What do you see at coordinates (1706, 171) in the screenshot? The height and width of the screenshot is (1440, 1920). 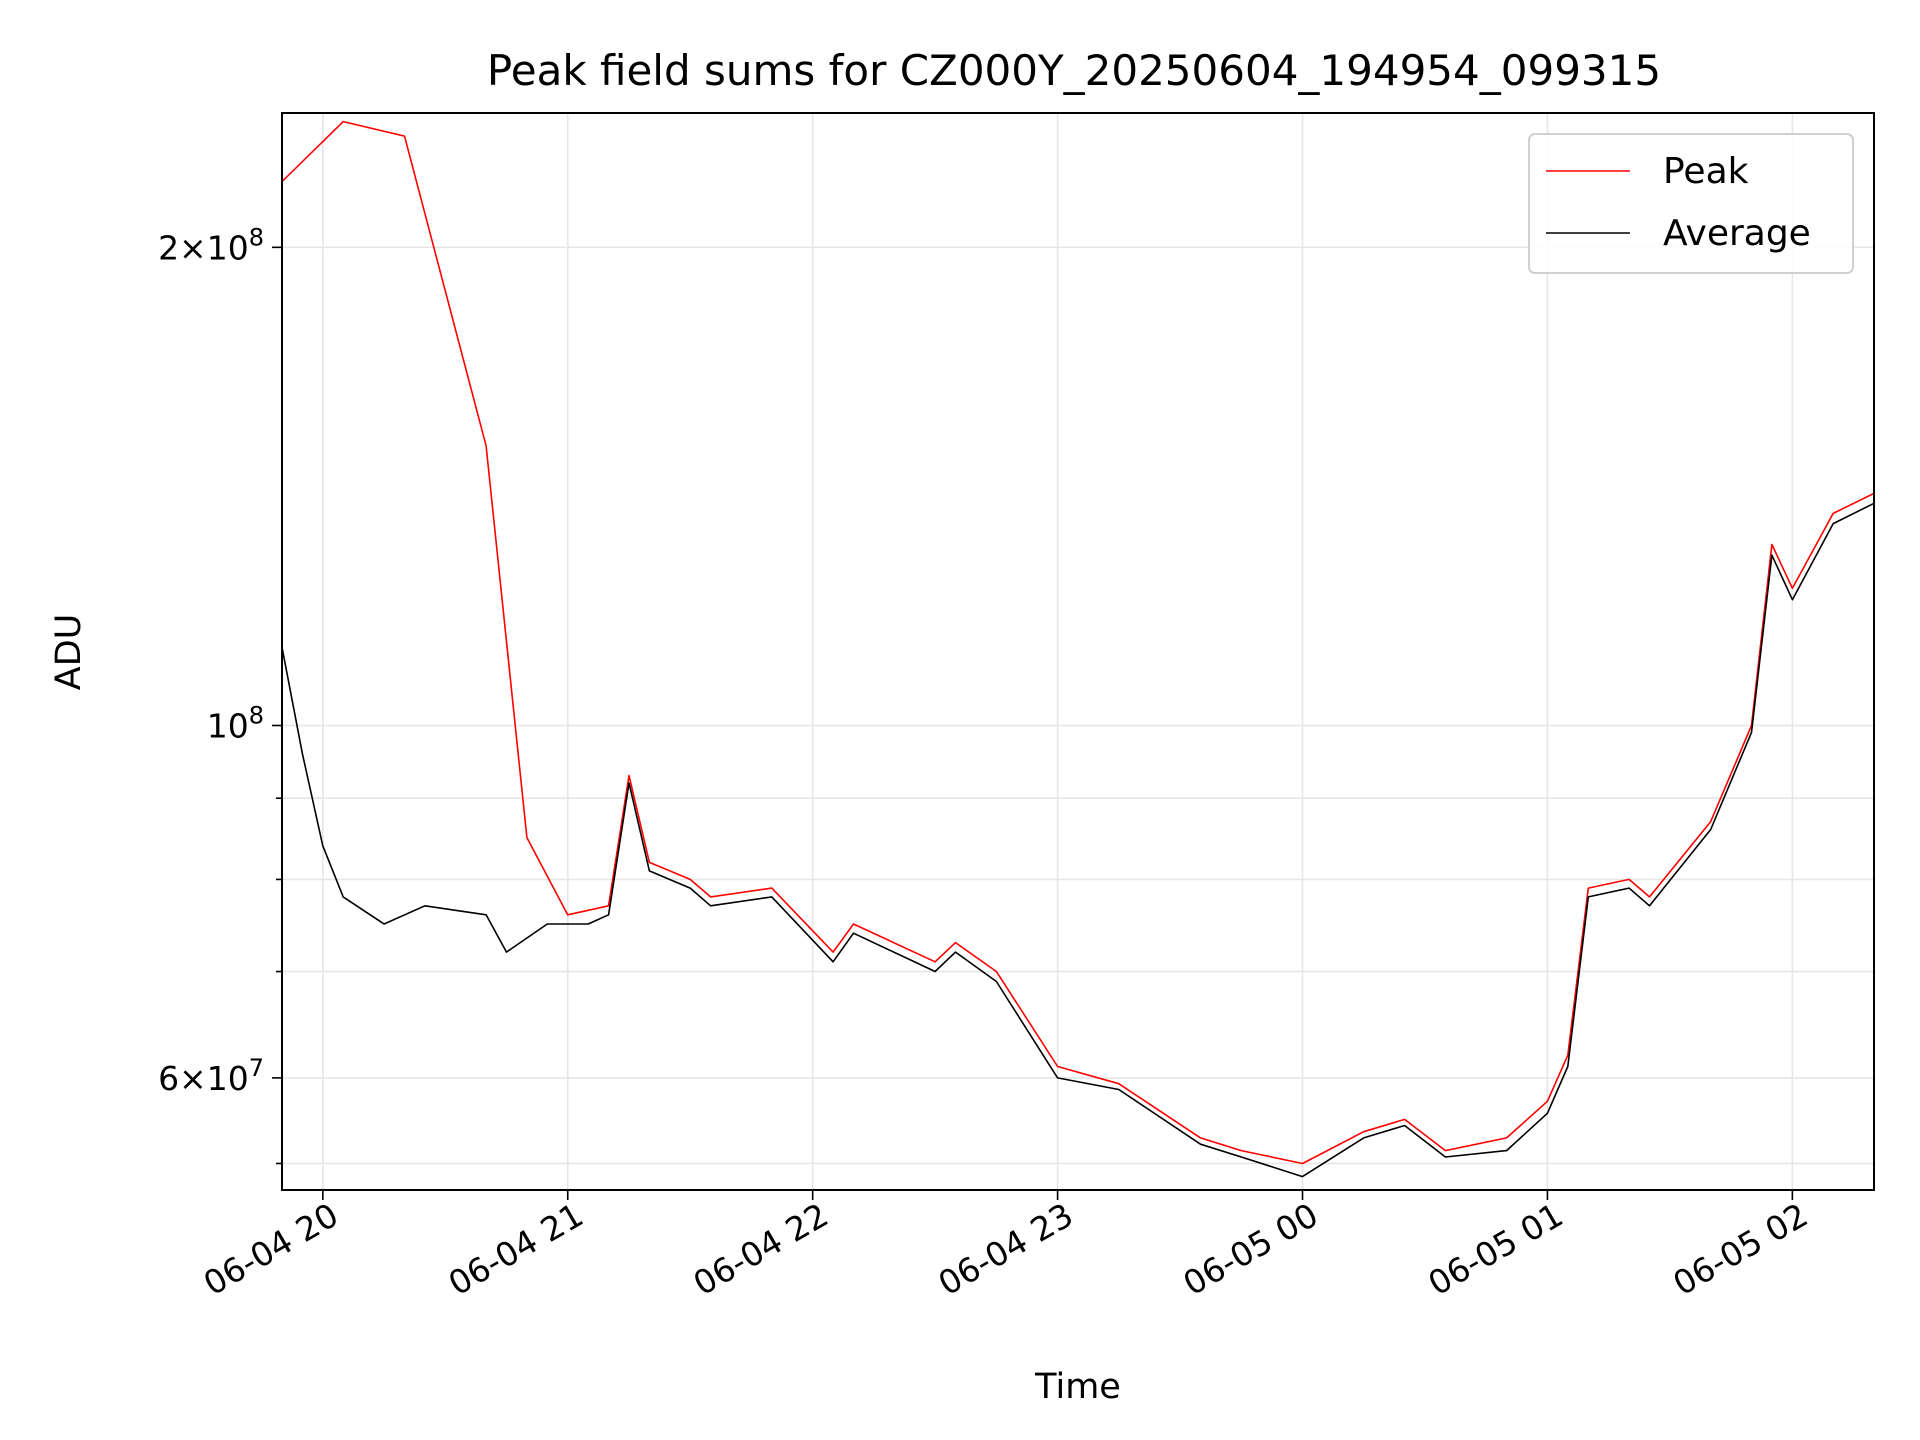 I see `legend-label-peak: Peak` at bounding box center [1706, 171].